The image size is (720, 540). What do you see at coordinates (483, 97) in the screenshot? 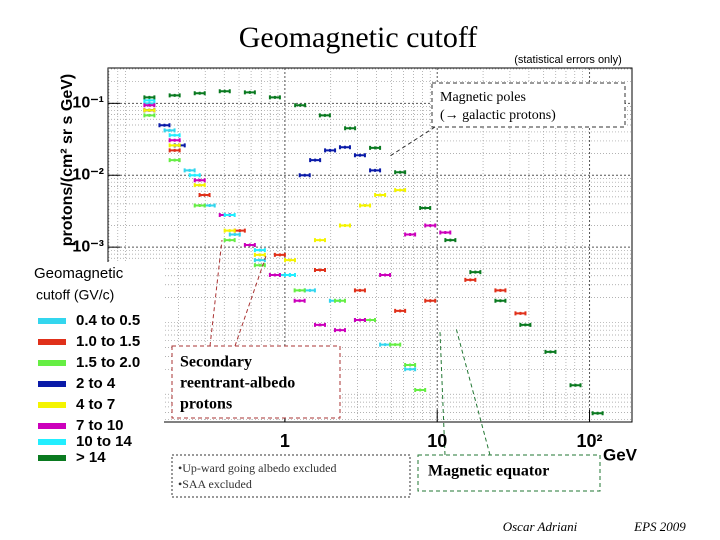
I see `poles-text: Magnetic poles` at bounding box center [483, 97].